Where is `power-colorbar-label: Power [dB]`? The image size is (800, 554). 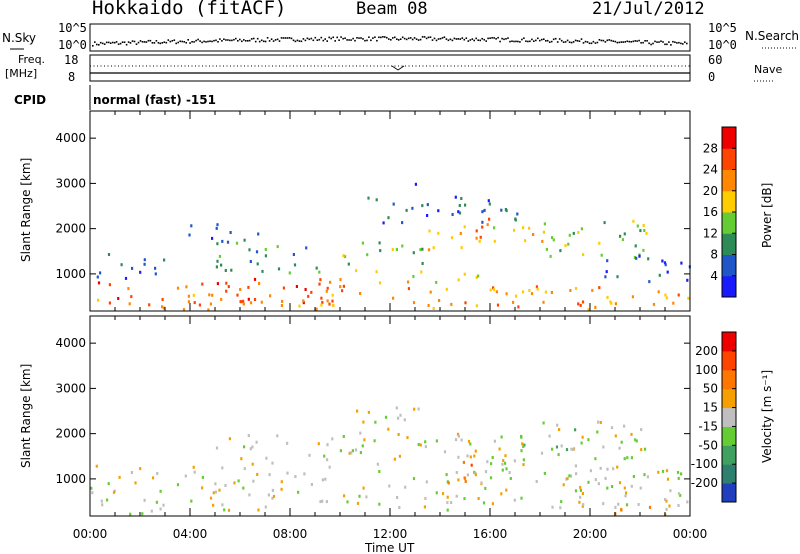 power-colorbar-label: Power [dB] is located at coordinates (767, 215).